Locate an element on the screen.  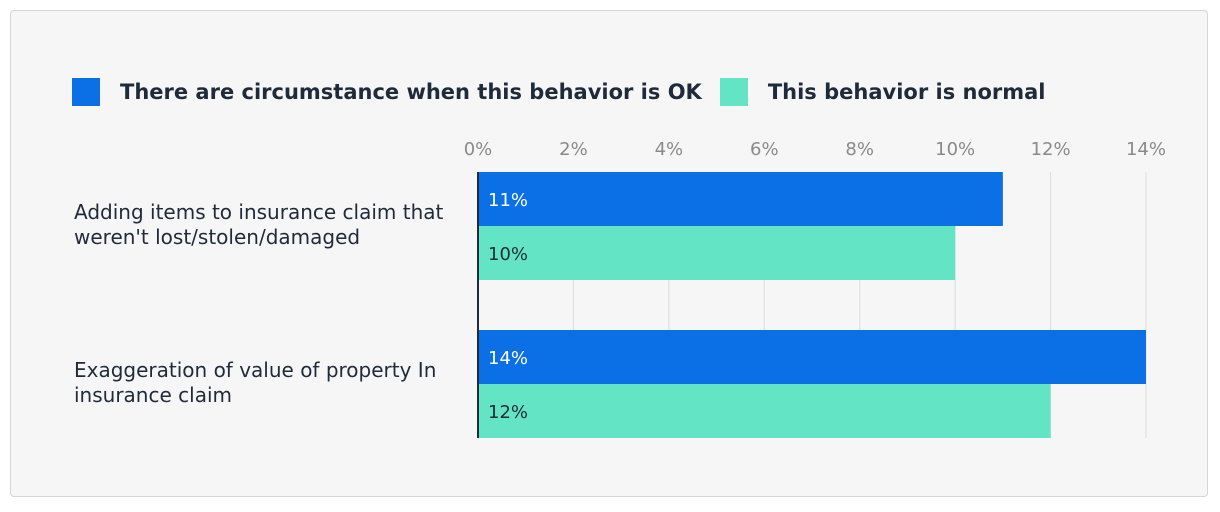
legend-item-normal: This behavior is normal is located at coordinates (882, 92).